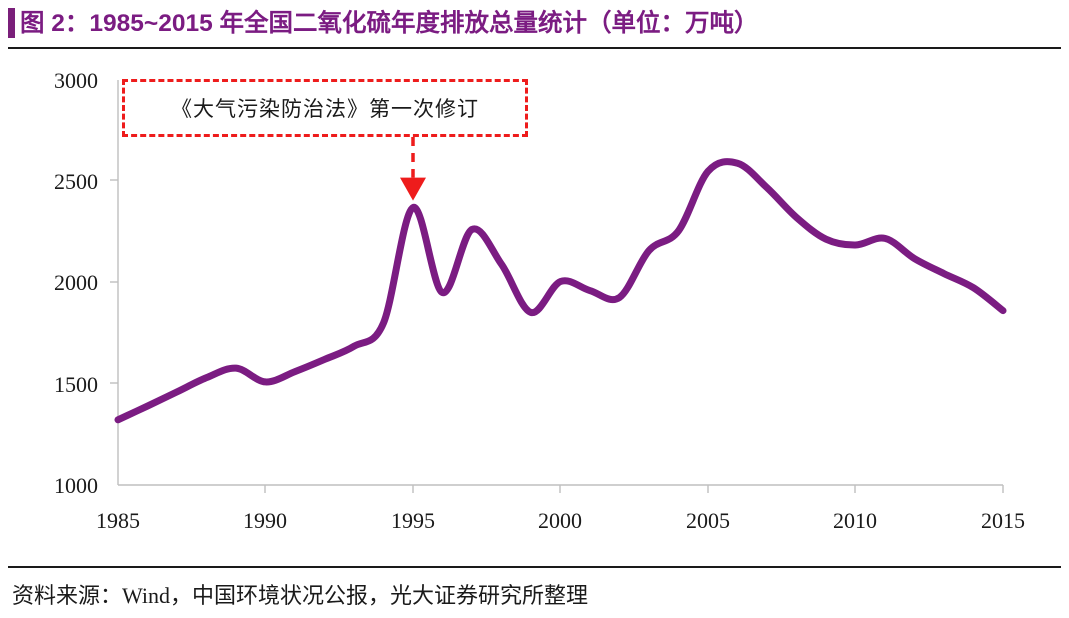  What do you see at coordinates (534, 567) in the screenshot?
I see `footer-divider` at bounding box center [534, 567].